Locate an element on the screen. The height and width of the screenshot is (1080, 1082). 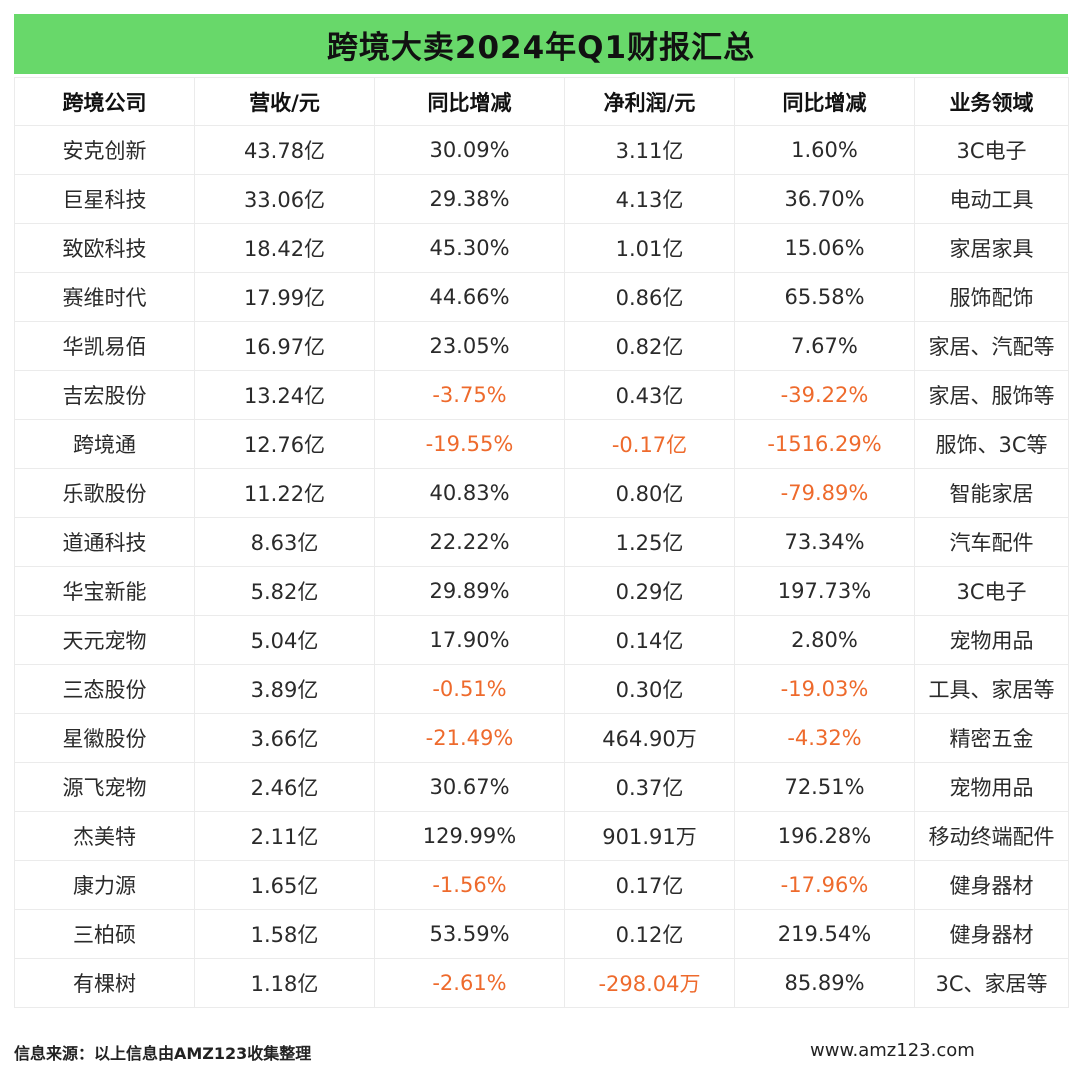
company-cell: 巨星科技 is located at coordinates (104, 199).